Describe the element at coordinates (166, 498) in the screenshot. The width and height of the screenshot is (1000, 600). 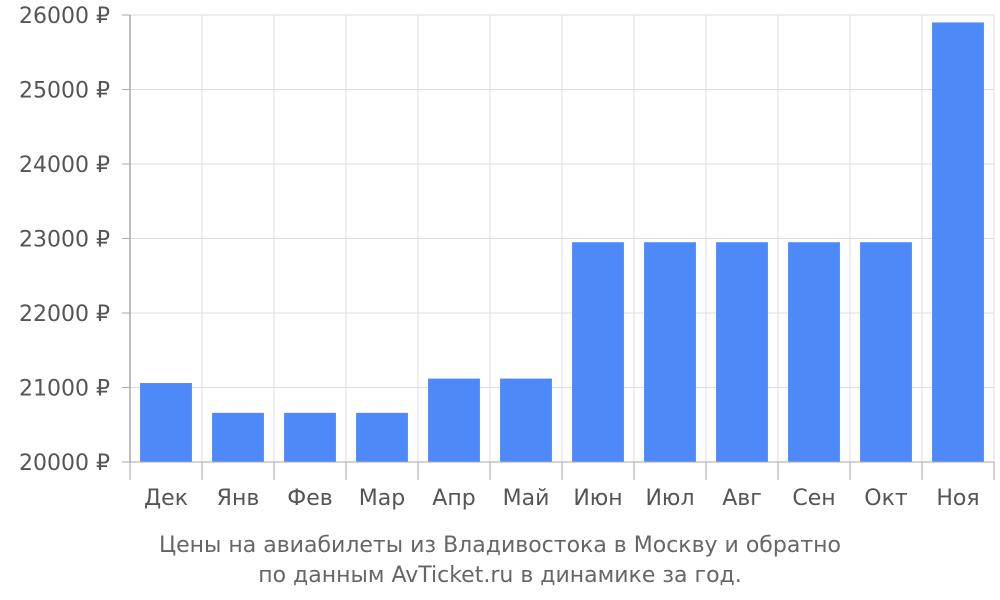
I see `x-tick-label: Дек` at that location.